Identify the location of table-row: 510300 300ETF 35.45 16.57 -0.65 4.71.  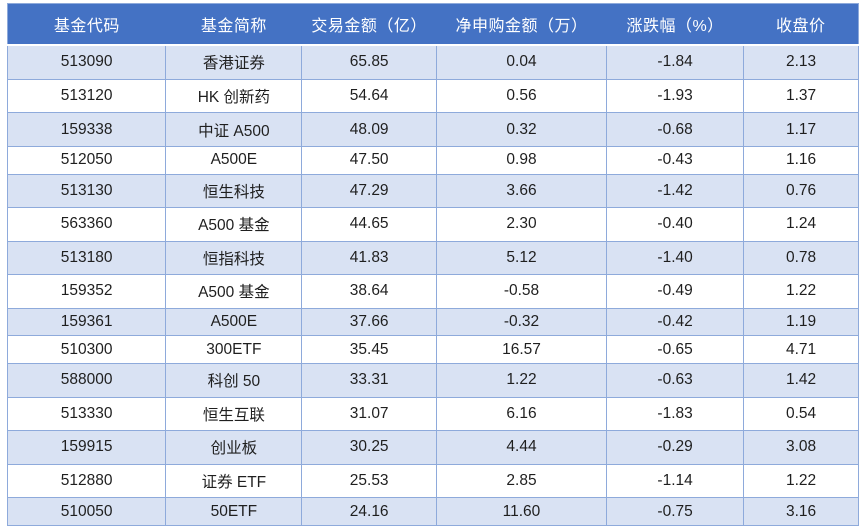
(432, 350).